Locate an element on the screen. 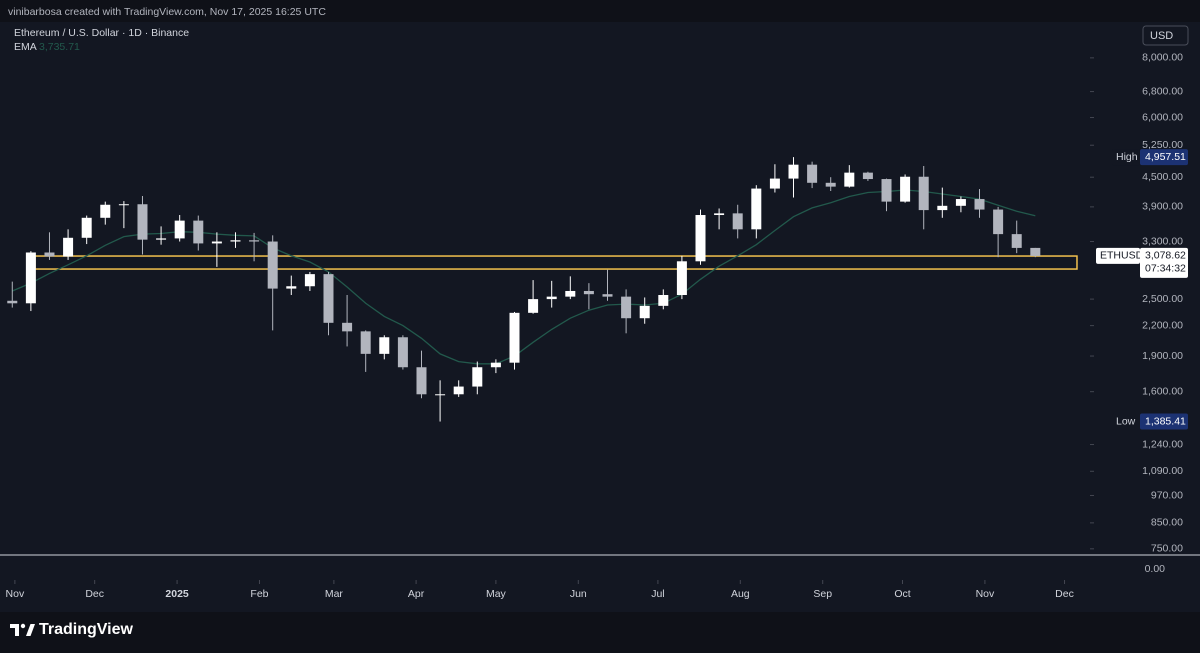 The height and width of the screenshot is (653, 1200). price-label-value: 4,957.51 is located at coordinates (1165, 157).